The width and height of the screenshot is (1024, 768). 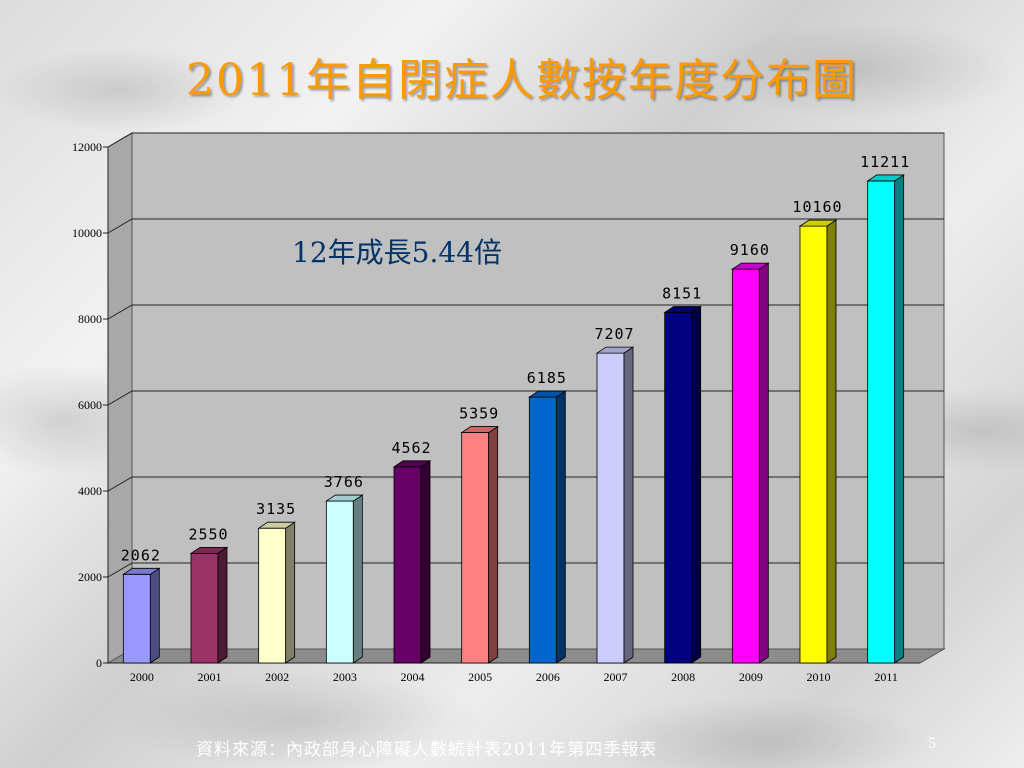 What do you see at coordinates (886, 677) in the screenshot?
I see `x-tick-label: 2011` at bounding box center [886, 677].